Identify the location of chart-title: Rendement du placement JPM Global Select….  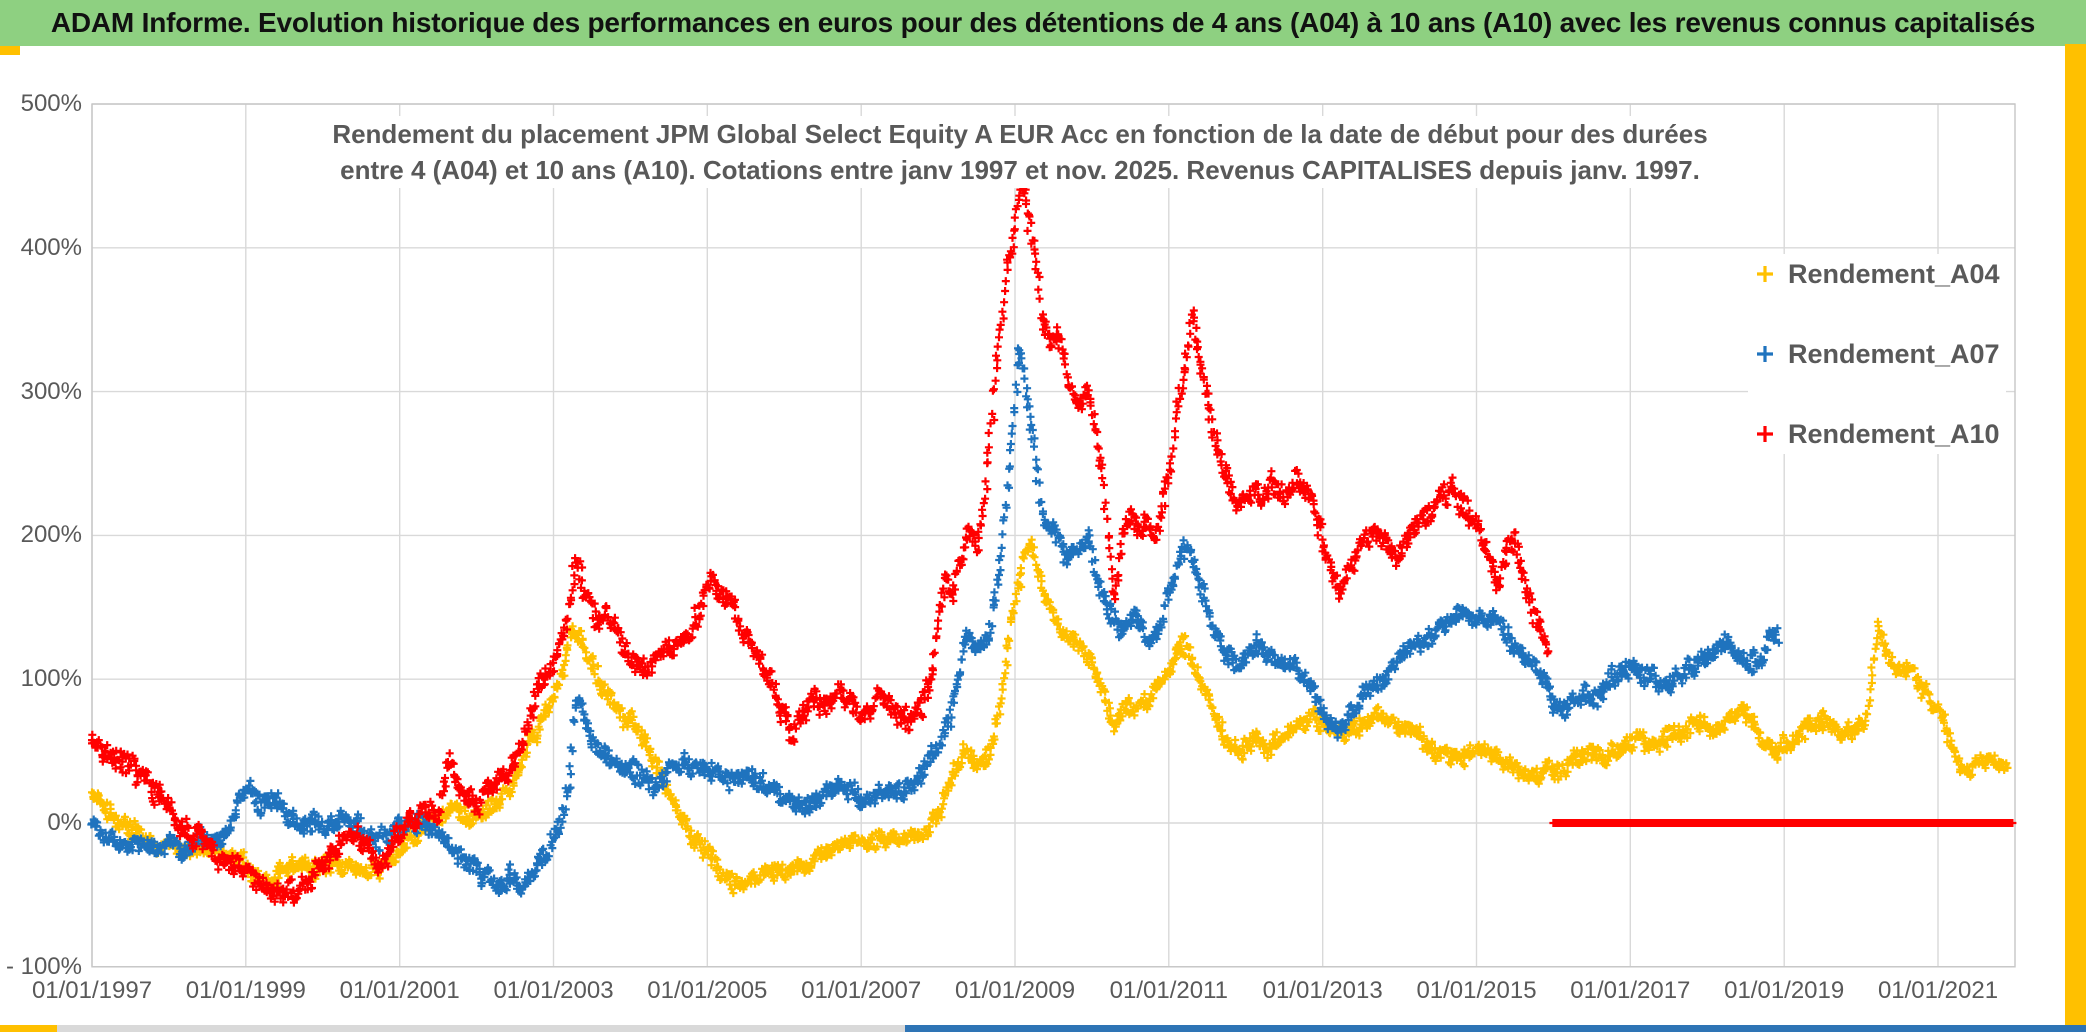
(1020, 152).